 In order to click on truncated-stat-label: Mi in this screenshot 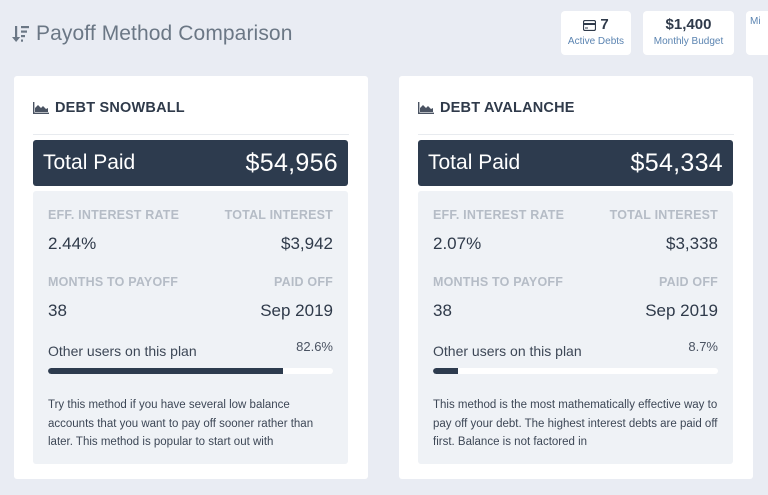, I will do `click(755, 21)`.